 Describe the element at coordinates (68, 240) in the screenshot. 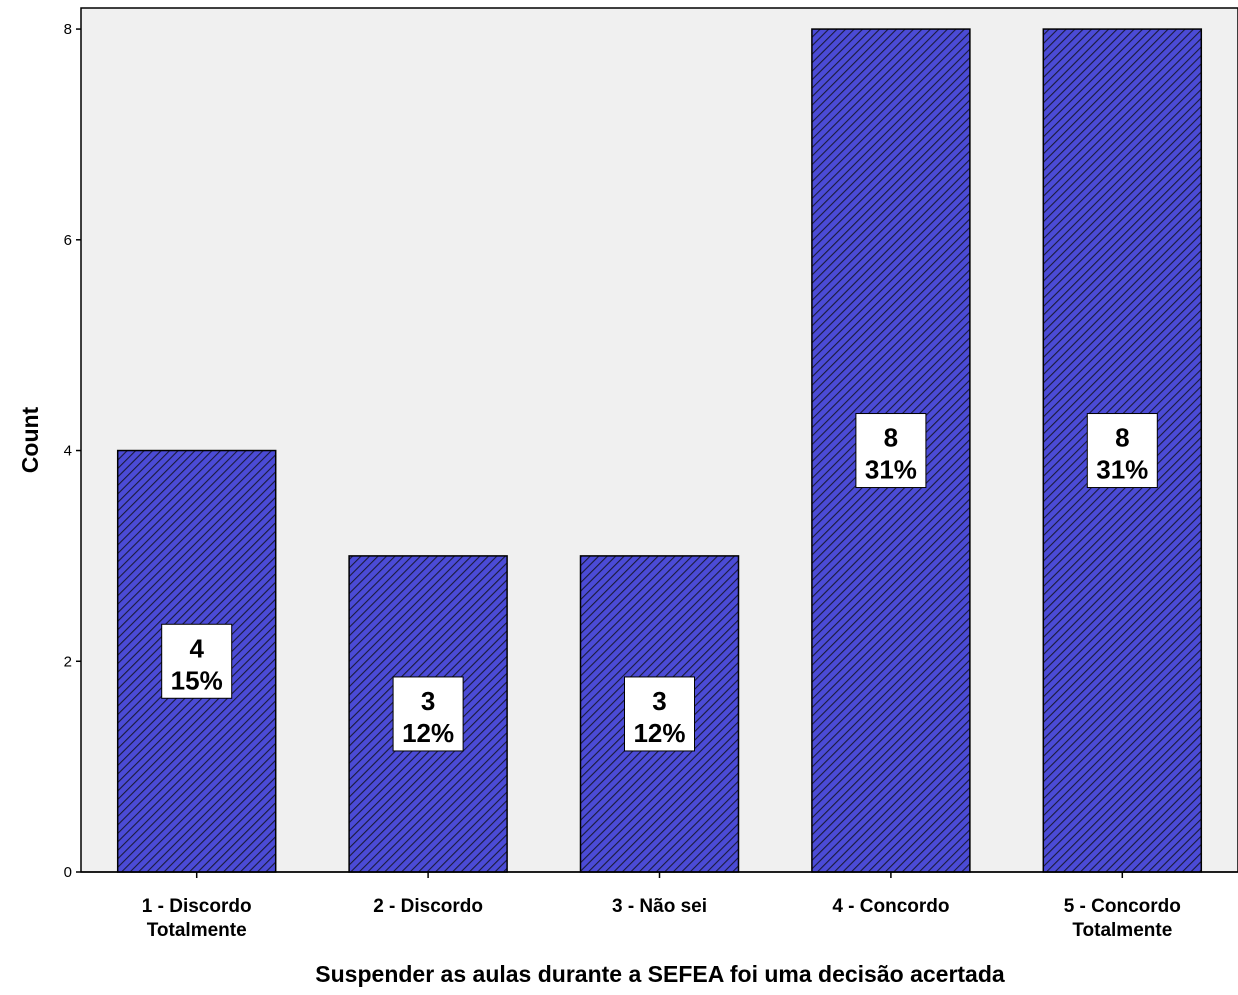

I see `y-tick-label: 6` at that location.